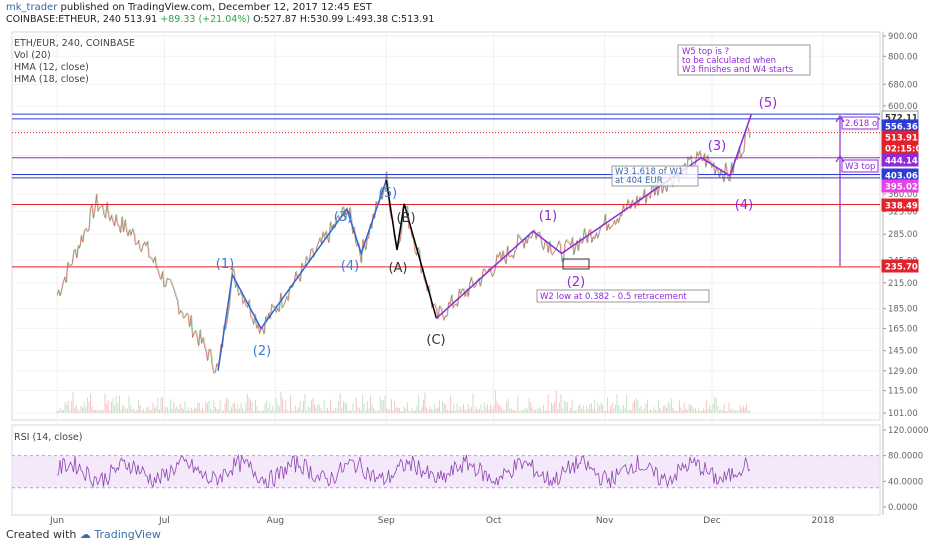  Describe the element at coordinates (386, 521) in the screenshot. I see `x-tick-label: Sep` at that location.